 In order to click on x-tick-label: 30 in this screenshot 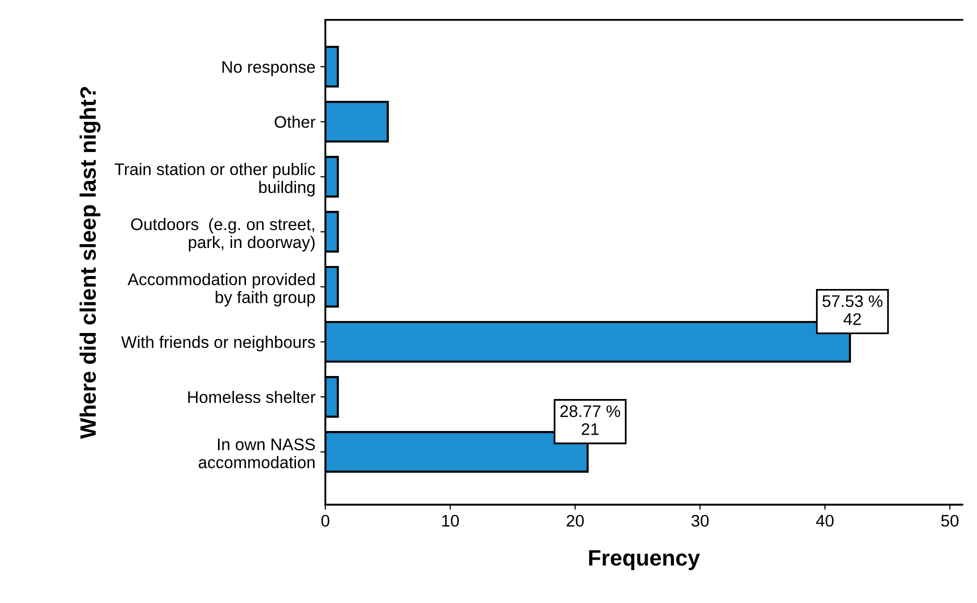, I will do `click(700, 520)`.